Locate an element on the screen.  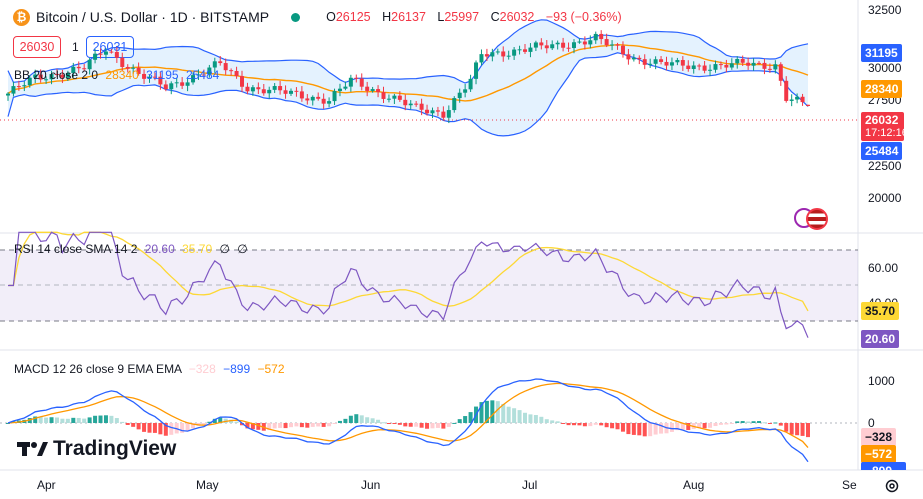
tradingview-logo-text: TradingView is located at coordinates (115, 448).